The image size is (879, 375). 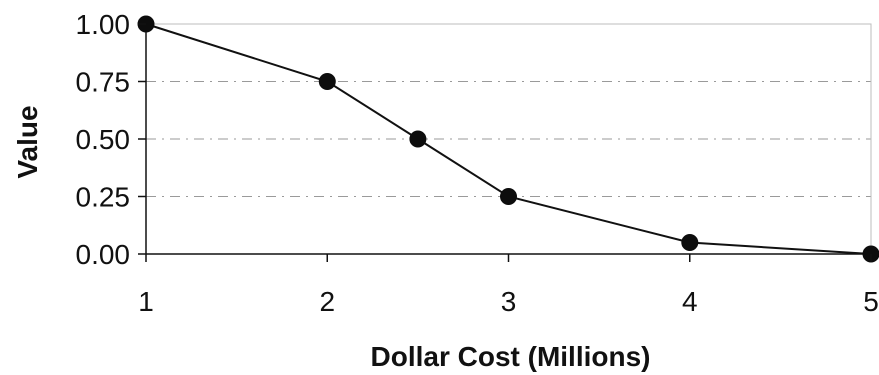 I want to click on x-tick-label: 1, so click(x=146, y=301).